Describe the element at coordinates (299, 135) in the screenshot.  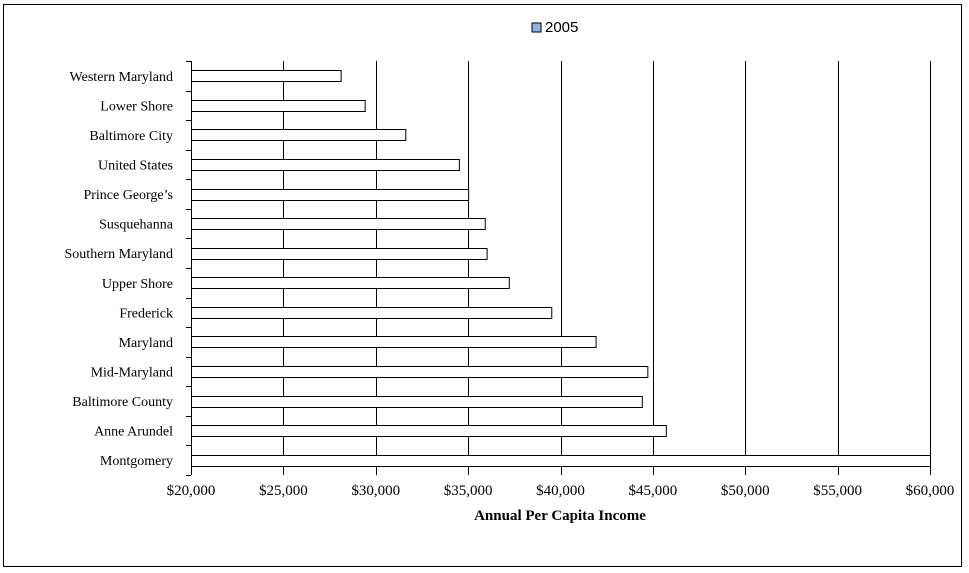
I see `bar-baltimore-city` at that location.